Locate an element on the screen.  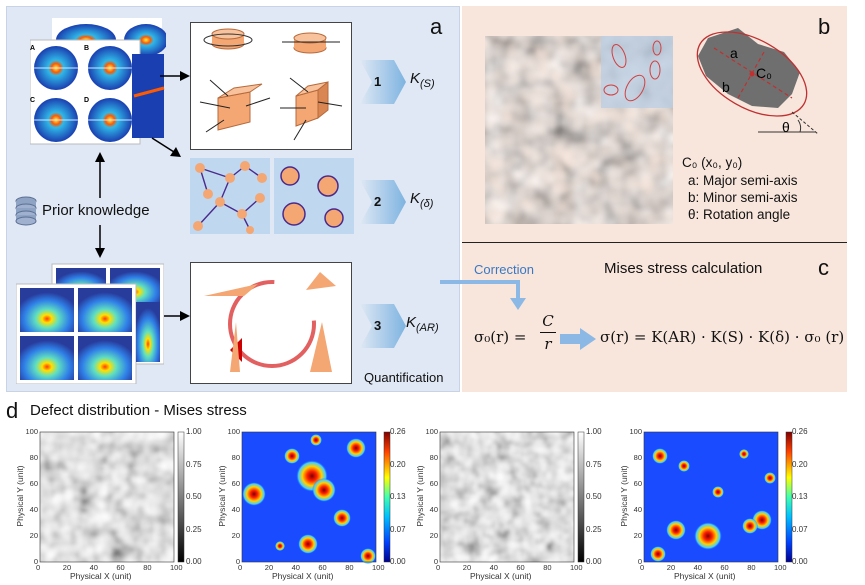
equation-sigma: σ(r) = K(AR) · K(S) · K(δ) · σ₀ (r) is located at coordinates (722, 337).